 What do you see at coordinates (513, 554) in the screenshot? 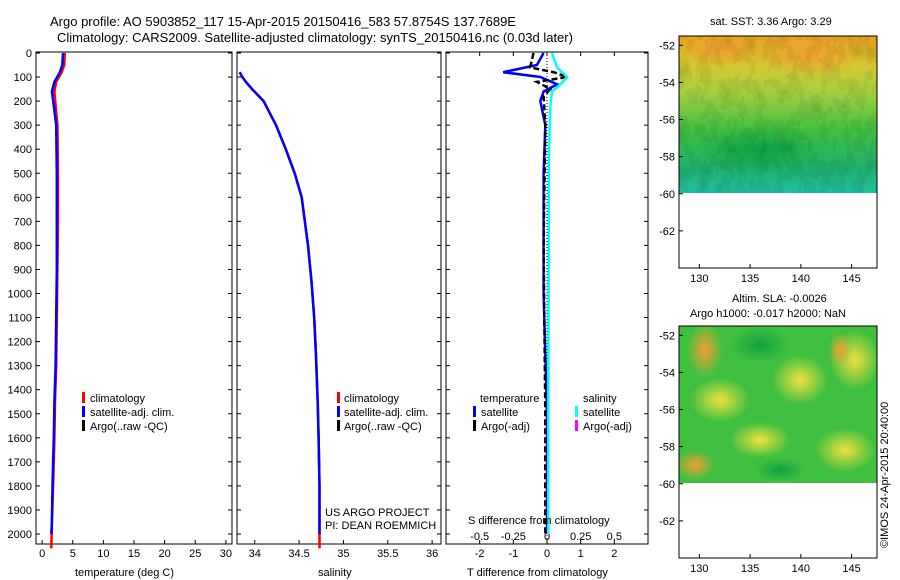
I see `x-tick-label: -1` at bounding box center [513, 554].